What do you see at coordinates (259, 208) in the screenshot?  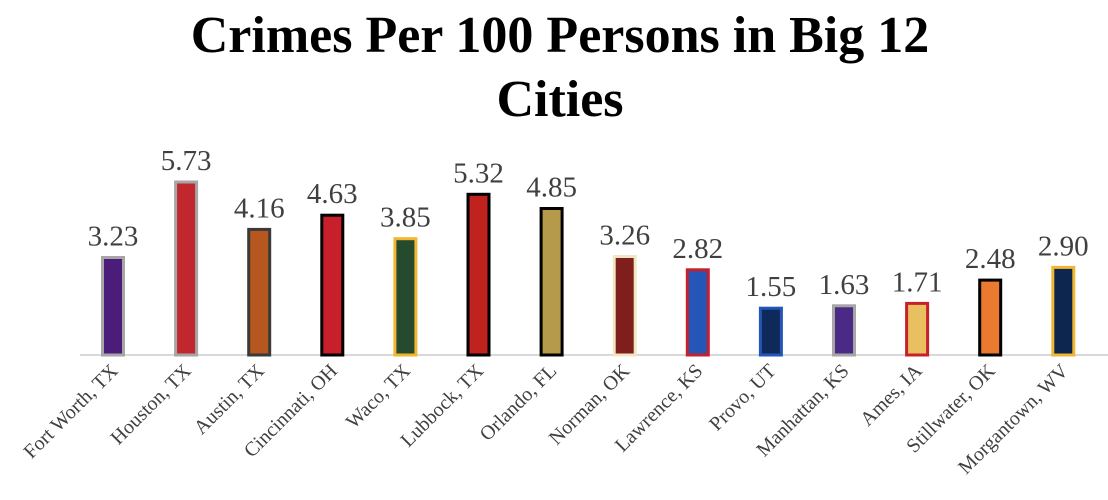 I see `value-label-2: 4.16` at bounding box center [259, 208].